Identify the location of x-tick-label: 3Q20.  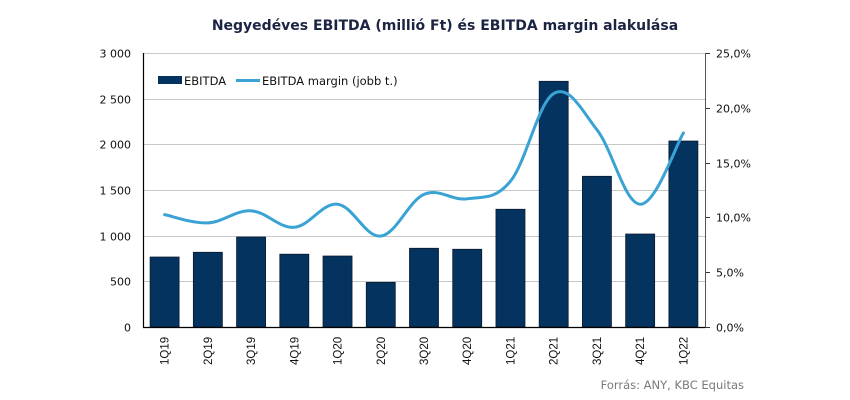
(425, 351).